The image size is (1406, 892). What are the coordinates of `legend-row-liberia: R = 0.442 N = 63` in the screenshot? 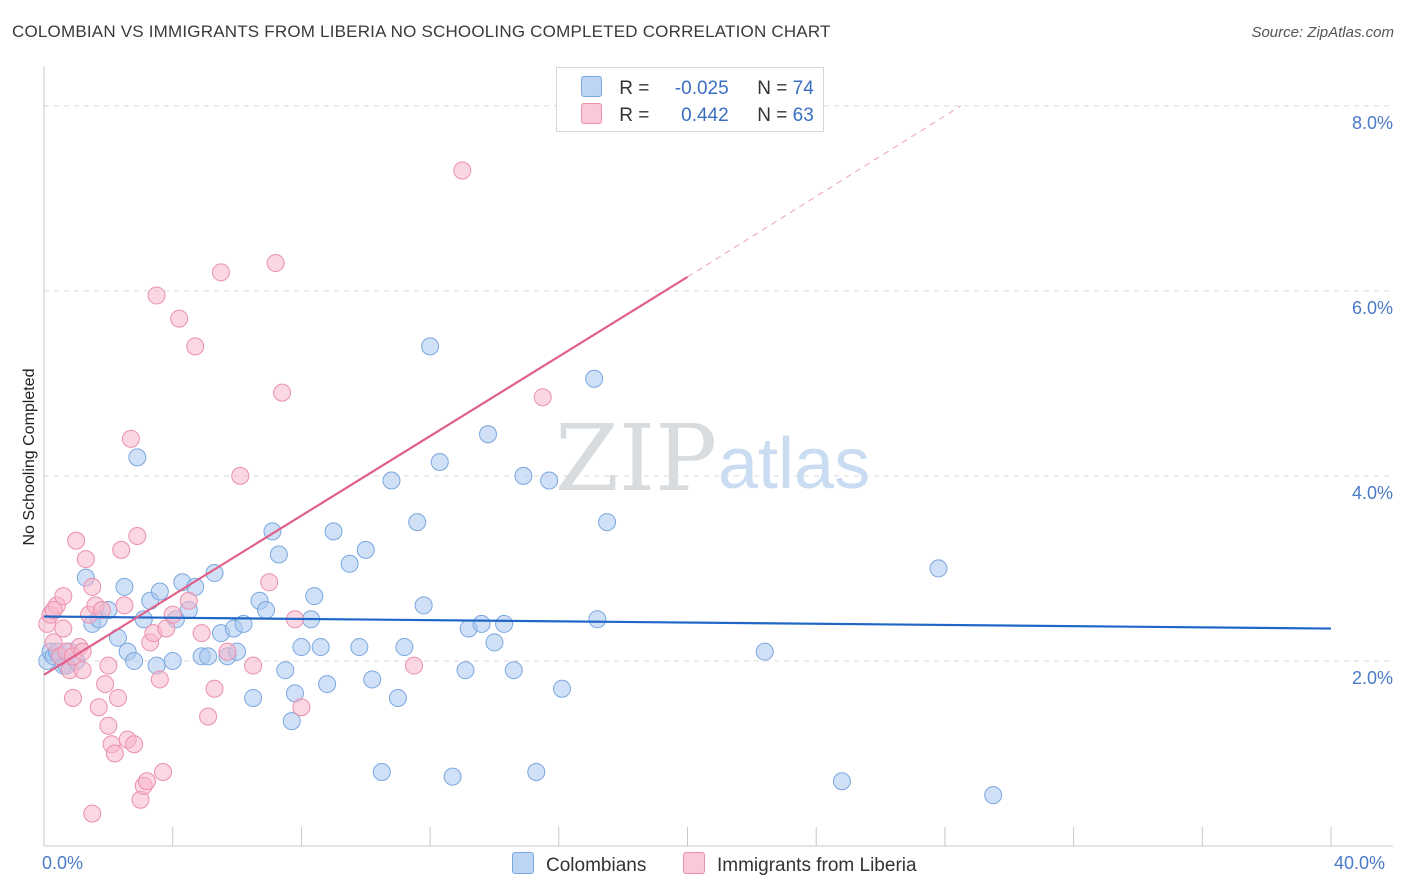 It's located at (697, 115).